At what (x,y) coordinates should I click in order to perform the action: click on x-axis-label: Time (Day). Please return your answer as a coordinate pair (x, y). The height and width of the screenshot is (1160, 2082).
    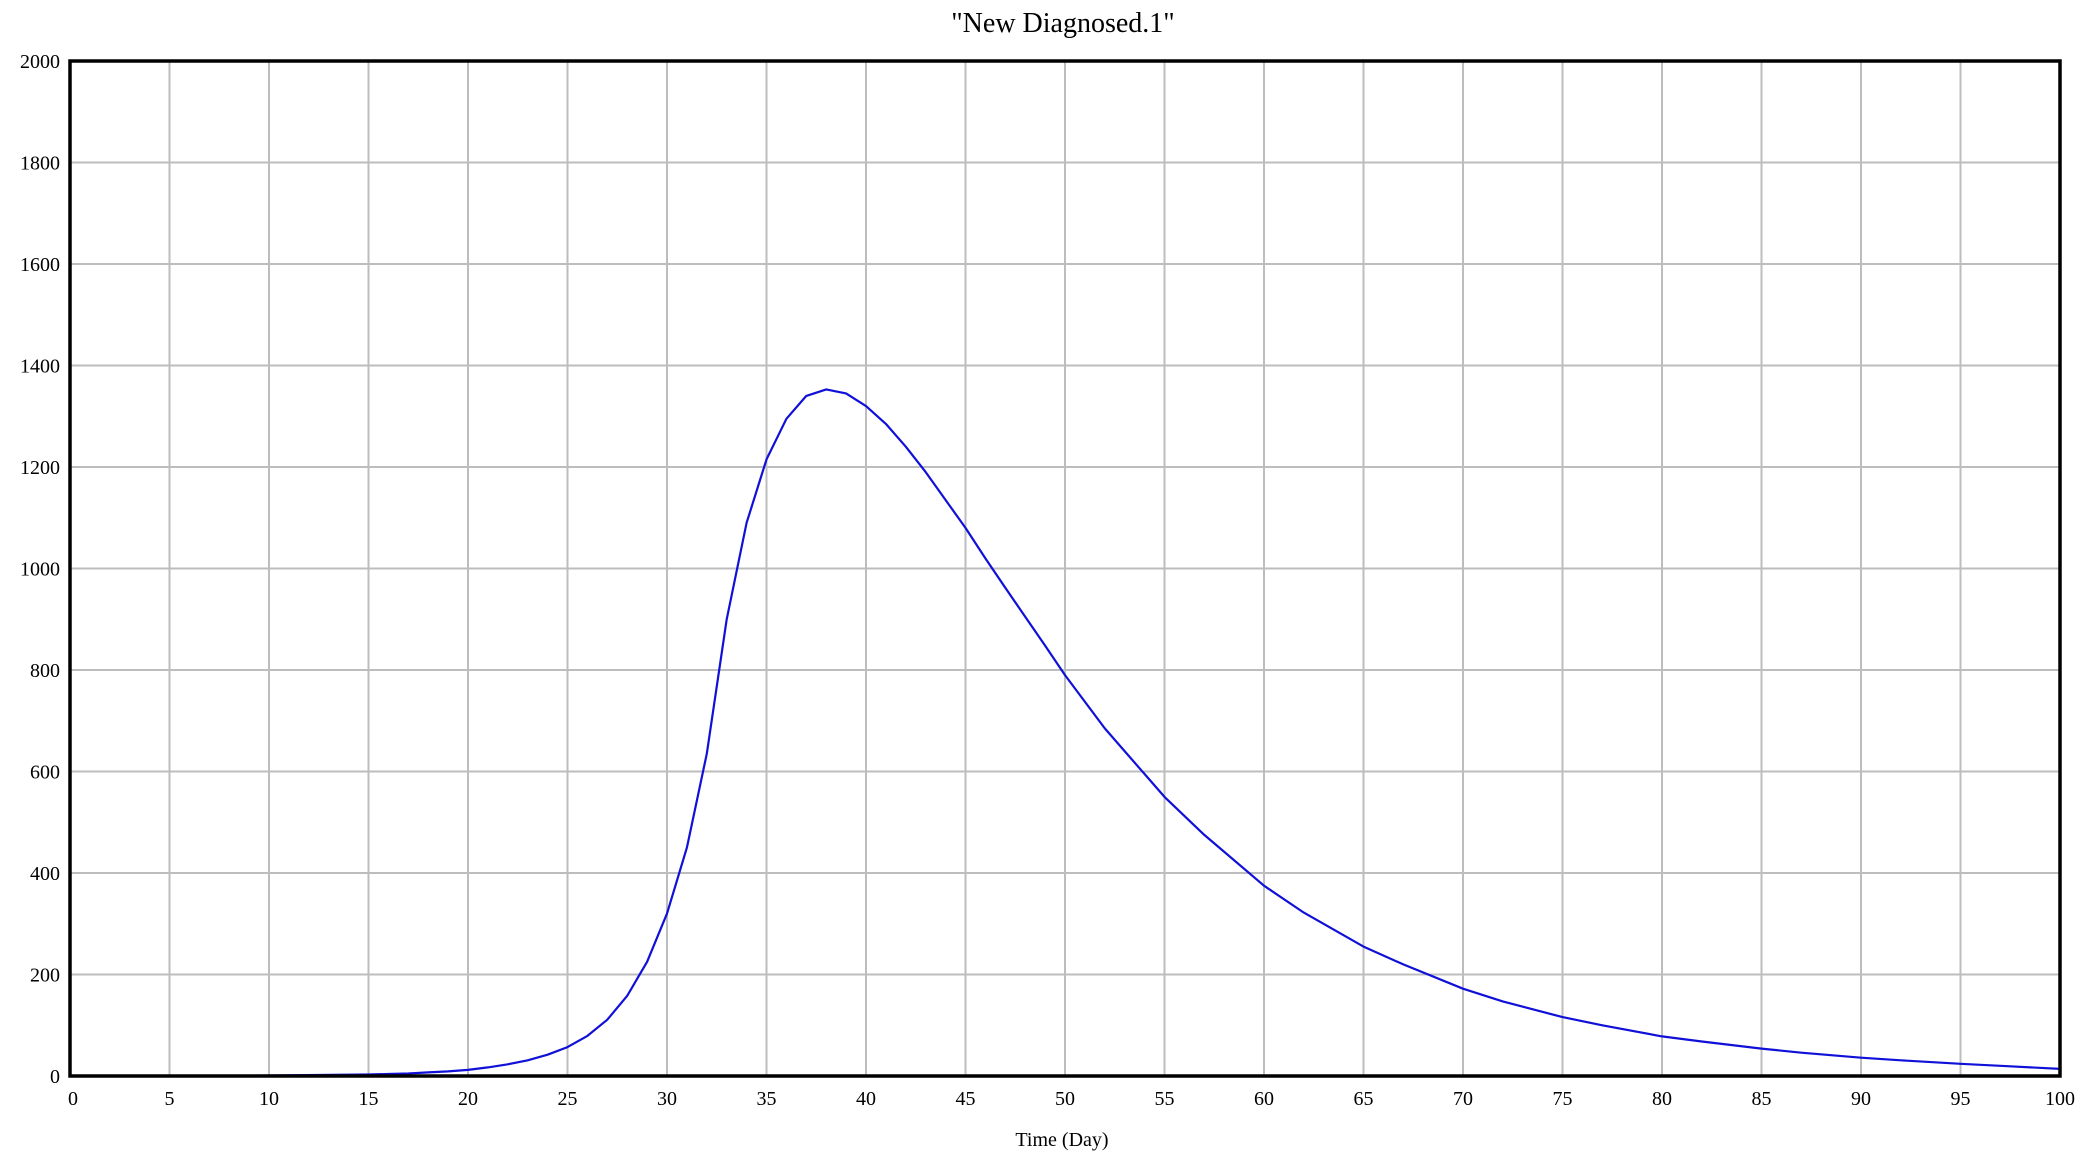
    Looking at the image, I should click on (1061, 1140).